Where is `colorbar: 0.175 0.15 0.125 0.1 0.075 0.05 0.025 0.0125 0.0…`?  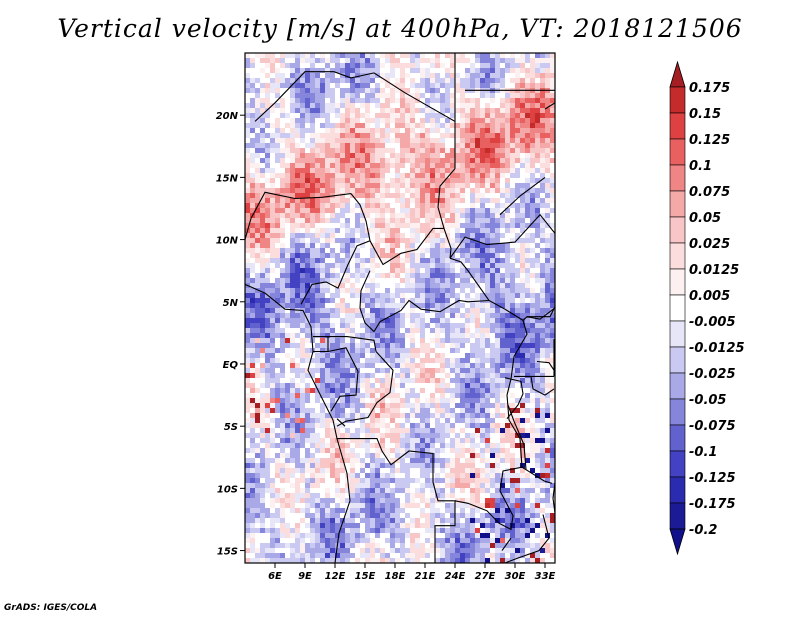 colorbar: 0.175 0.15 0.125 0.1 0.075 0.05 0.025 0.0125 0.0… is located at coordinates (707, 308).